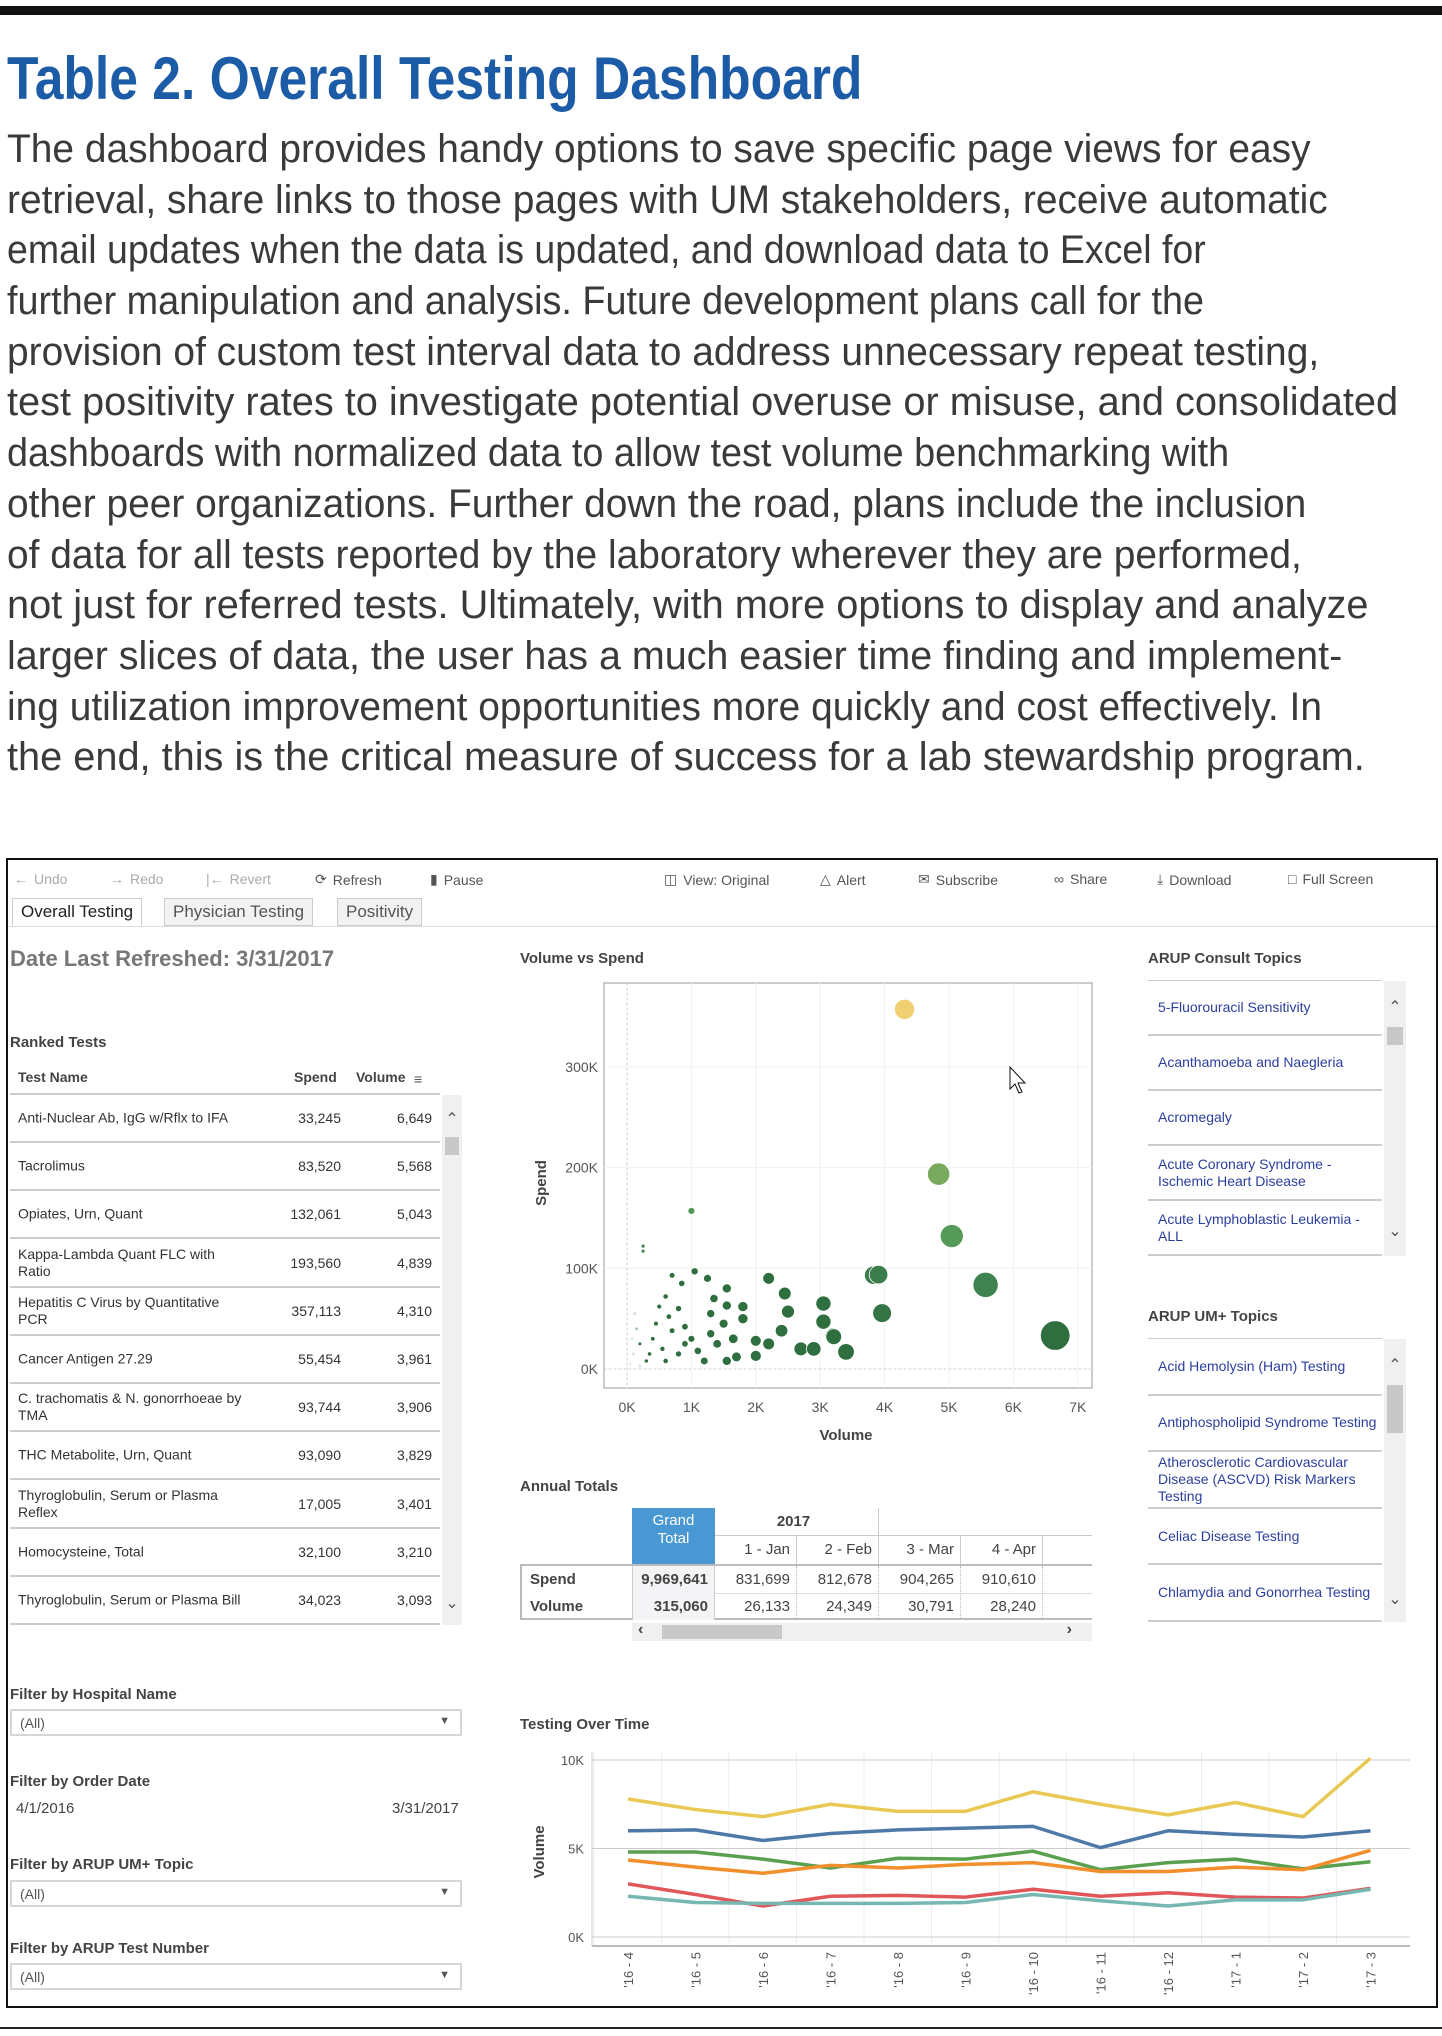 Image resolution: width=1442 pixels, height=2036 pixels. I want to click on filter-testnum-select: (All) ▼, so click(236, 1976).